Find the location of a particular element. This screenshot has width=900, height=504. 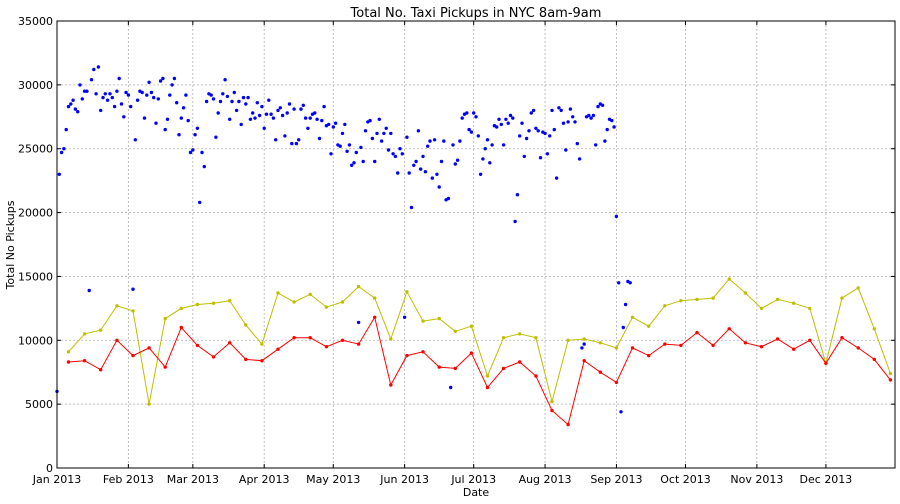

y-tick-label: 25000 is located at coordinates (35, 149).